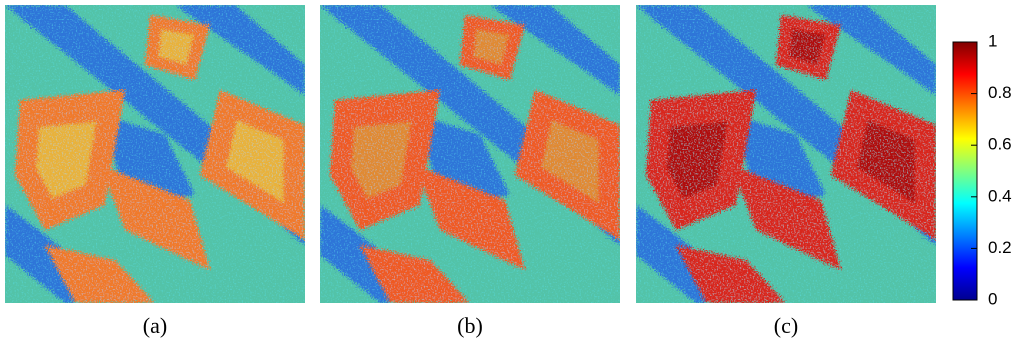 The width and height of the screenshot is (1024, 345). What do you see at coordinates (786, 325) in the screenshot?
I see `panel-label: (c)` at bounding box center [786, 325].